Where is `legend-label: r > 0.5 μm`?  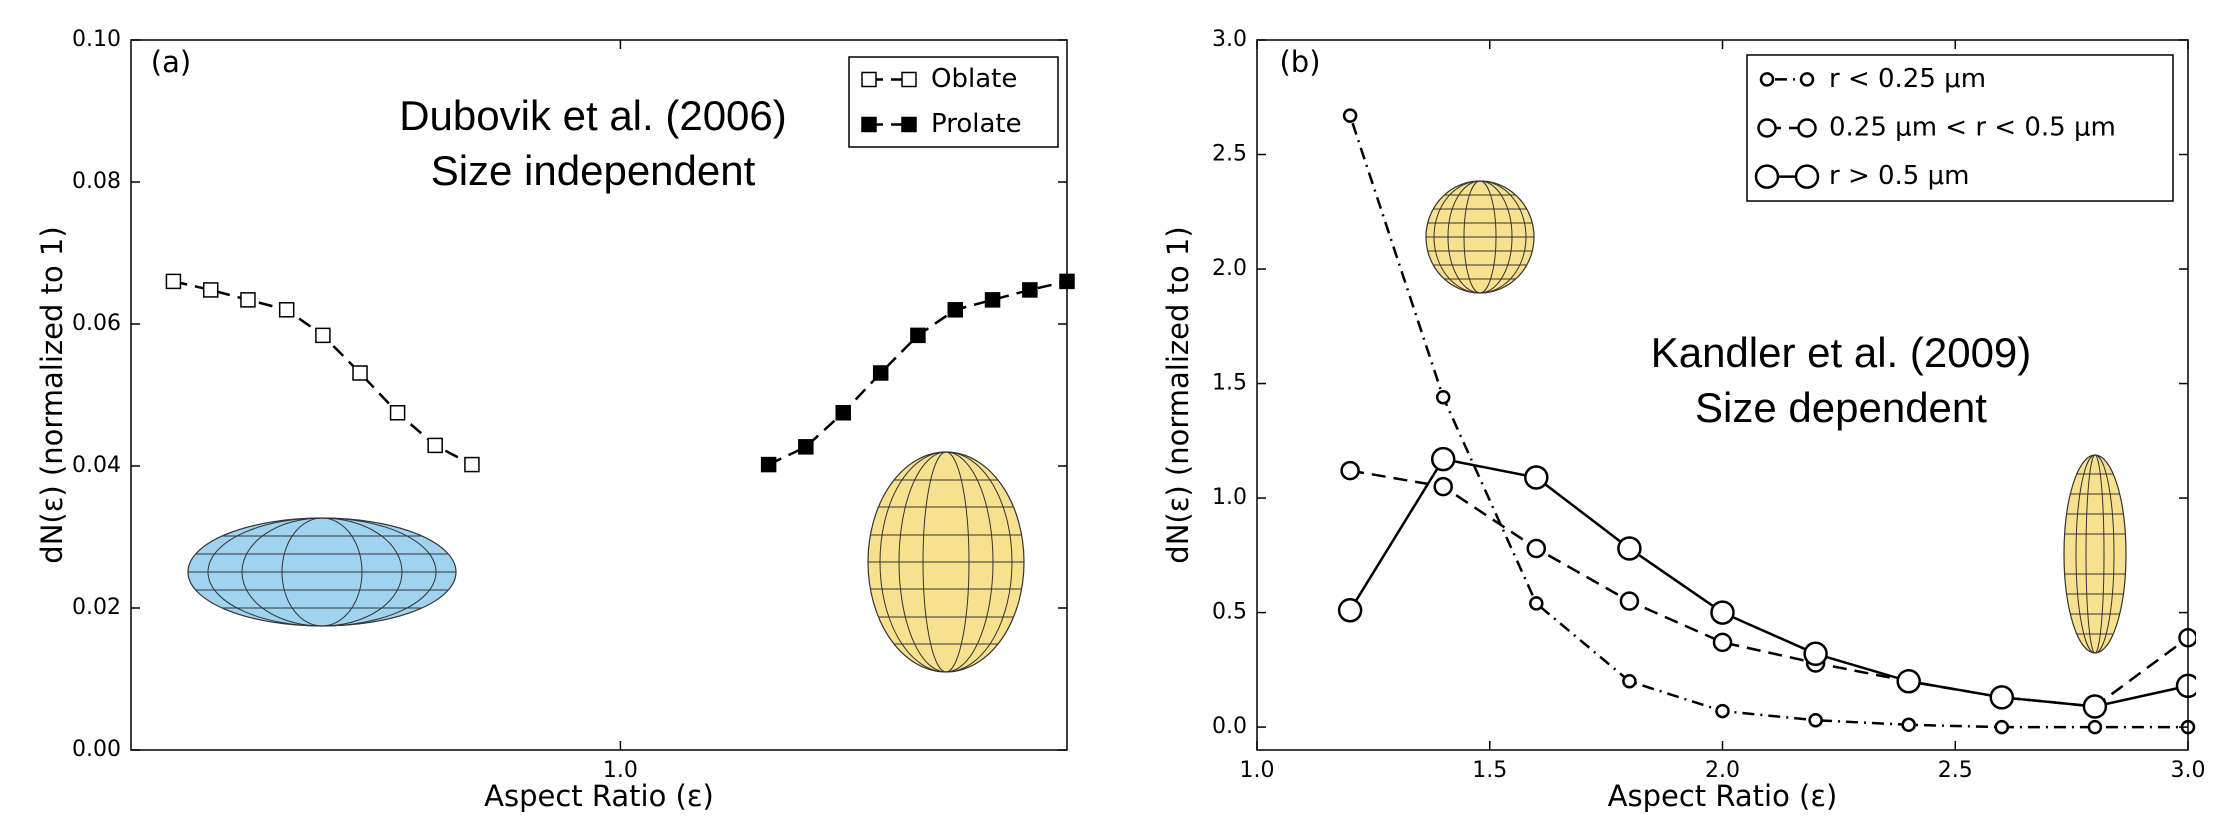
legend-label: r > 0.5 μm is located at coordinates (1899, 176).